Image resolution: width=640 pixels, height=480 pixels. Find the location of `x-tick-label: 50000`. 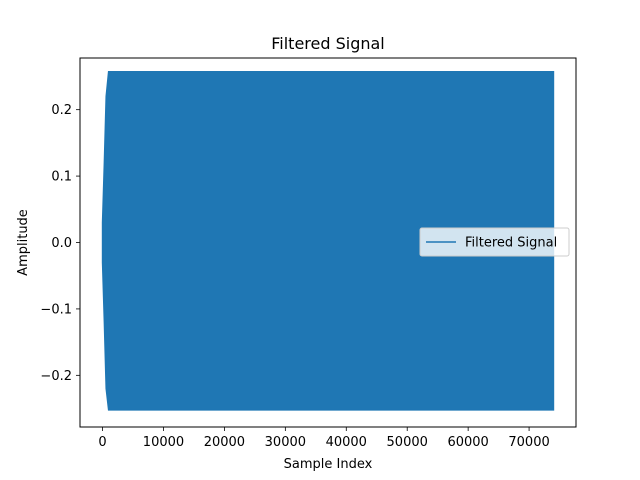

x-tick-label: 50000 is located at coordinates (407, 442).